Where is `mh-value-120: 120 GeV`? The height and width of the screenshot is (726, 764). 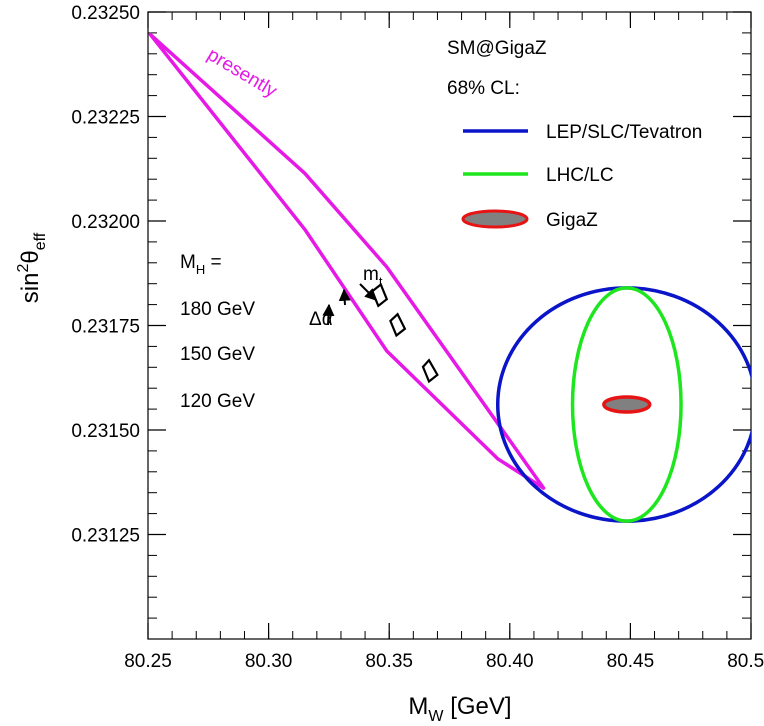
mh-value-120: 120 GeV is located at coordinates (217, 401).